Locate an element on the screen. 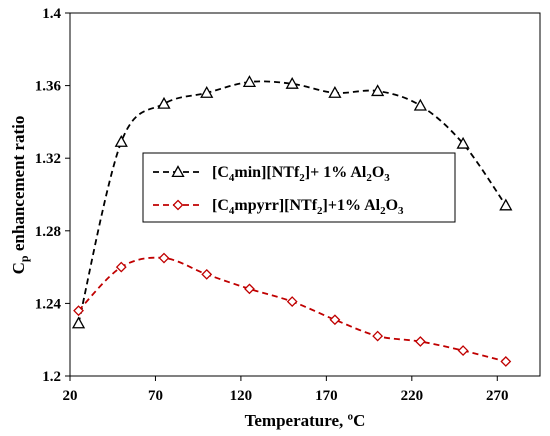 The width and height of the screenshot is (550, 436). legend-item-2: [C4mpyrr][NTf2]+1% Al2O3 is located at coordinates (278, 207).